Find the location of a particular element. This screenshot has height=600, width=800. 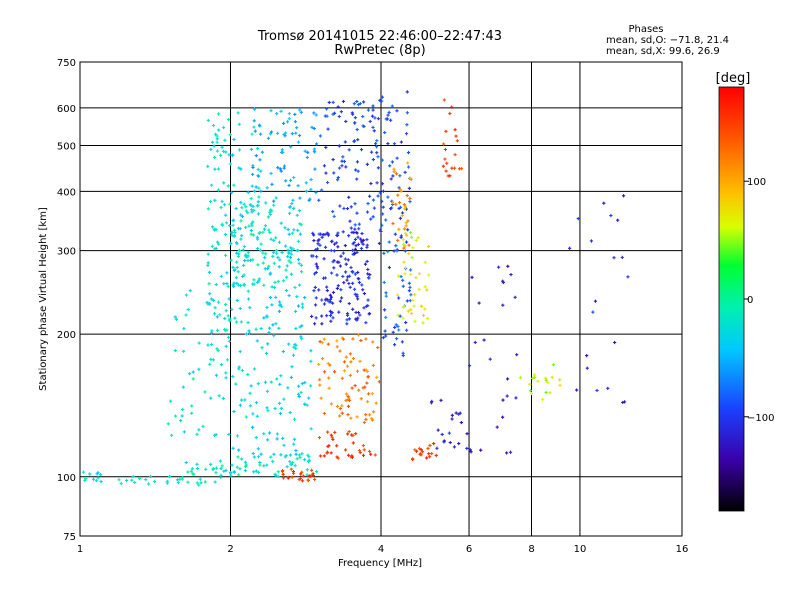

x-tick-label: 6 is located at coordinates (469, 549).